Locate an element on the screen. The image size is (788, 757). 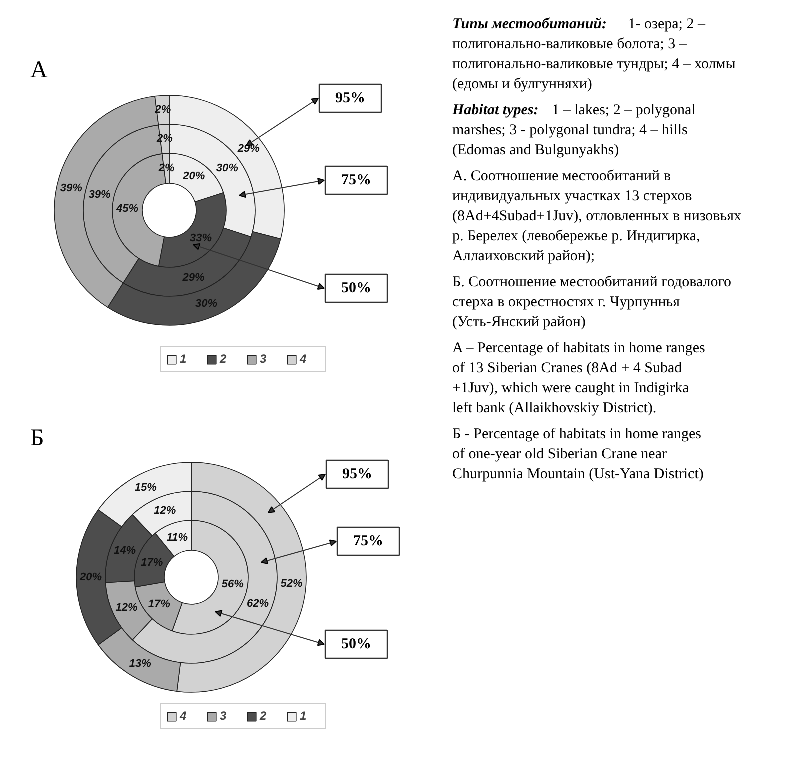
text: A – Percentage of habitats in home ranges of 13 Siberian Cranes (8Ad + 4 Subad +1Juv), which were caught in Indigirka left bank (Allaikhovskiy District). is located at coordinates (579, 378).